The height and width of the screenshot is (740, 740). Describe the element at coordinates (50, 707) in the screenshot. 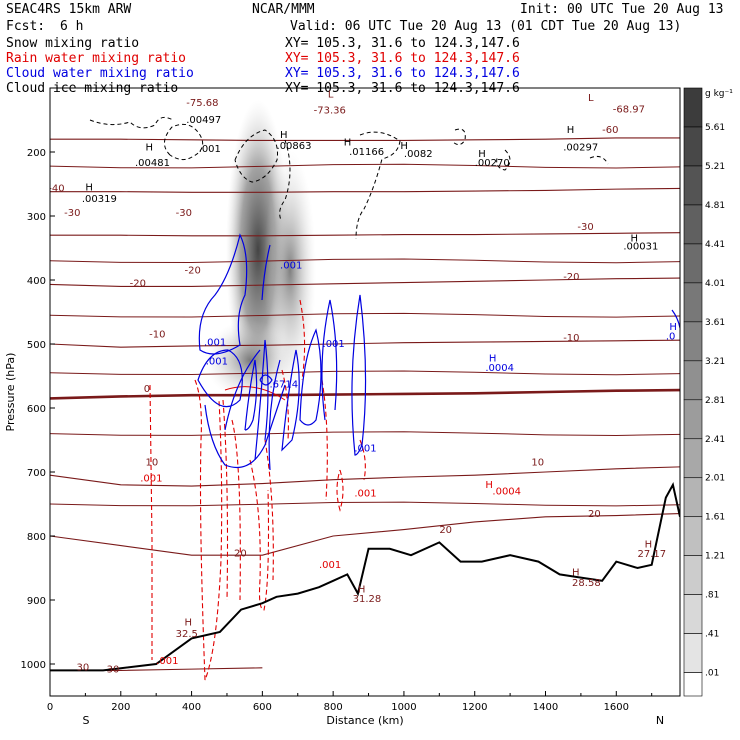

I see `x-tick-label: 0` at that location.